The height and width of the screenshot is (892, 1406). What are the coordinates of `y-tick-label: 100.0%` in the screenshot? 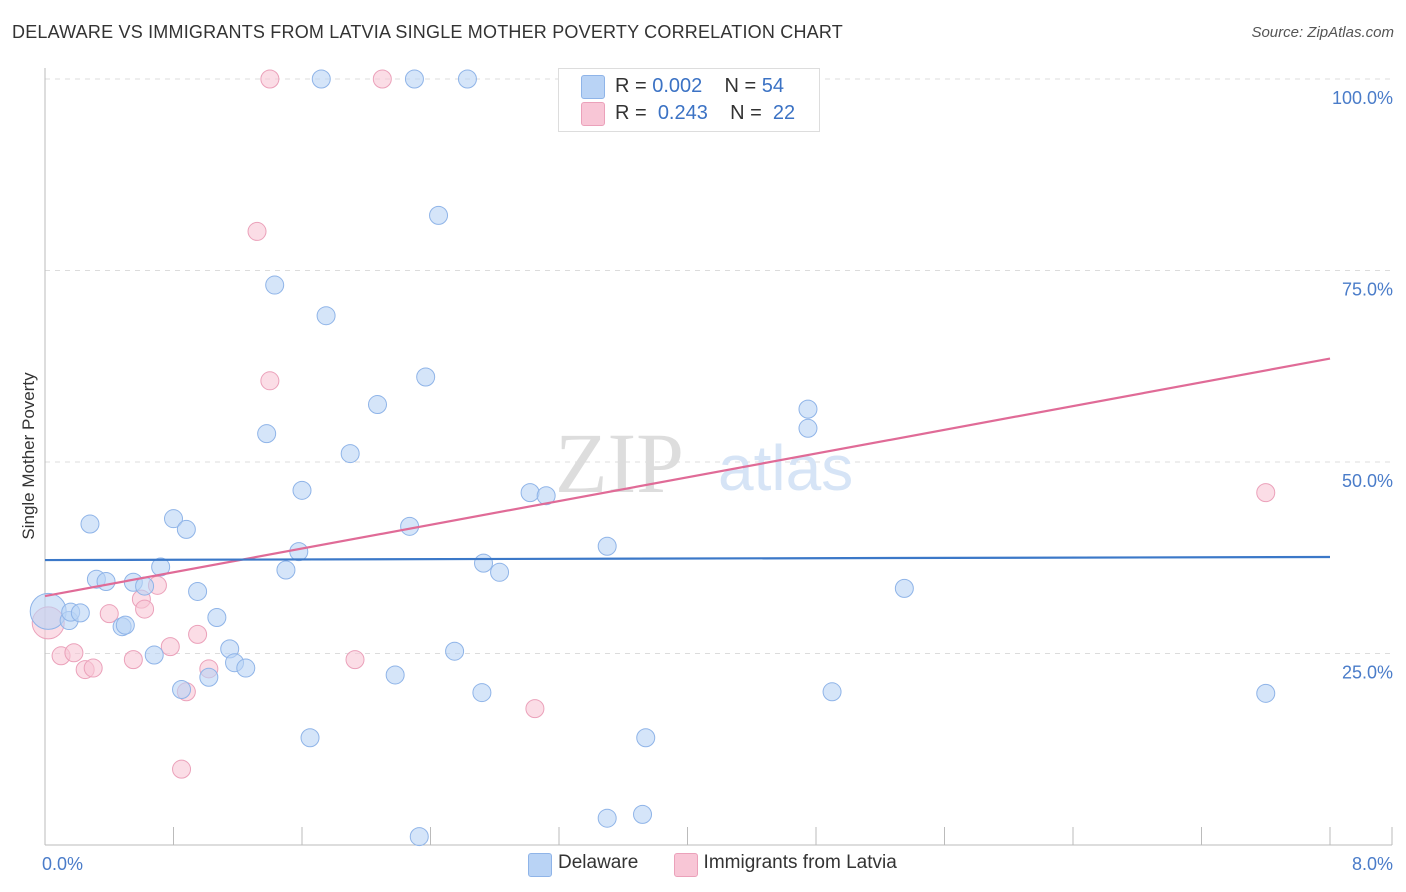 It's located at (1362, 98).